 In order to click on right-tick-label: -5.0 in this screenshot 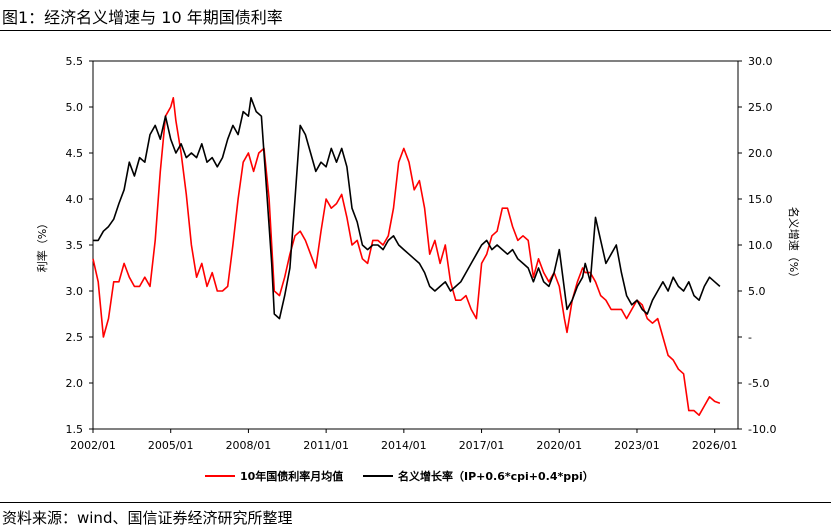, I will do `click(758, 383)`.